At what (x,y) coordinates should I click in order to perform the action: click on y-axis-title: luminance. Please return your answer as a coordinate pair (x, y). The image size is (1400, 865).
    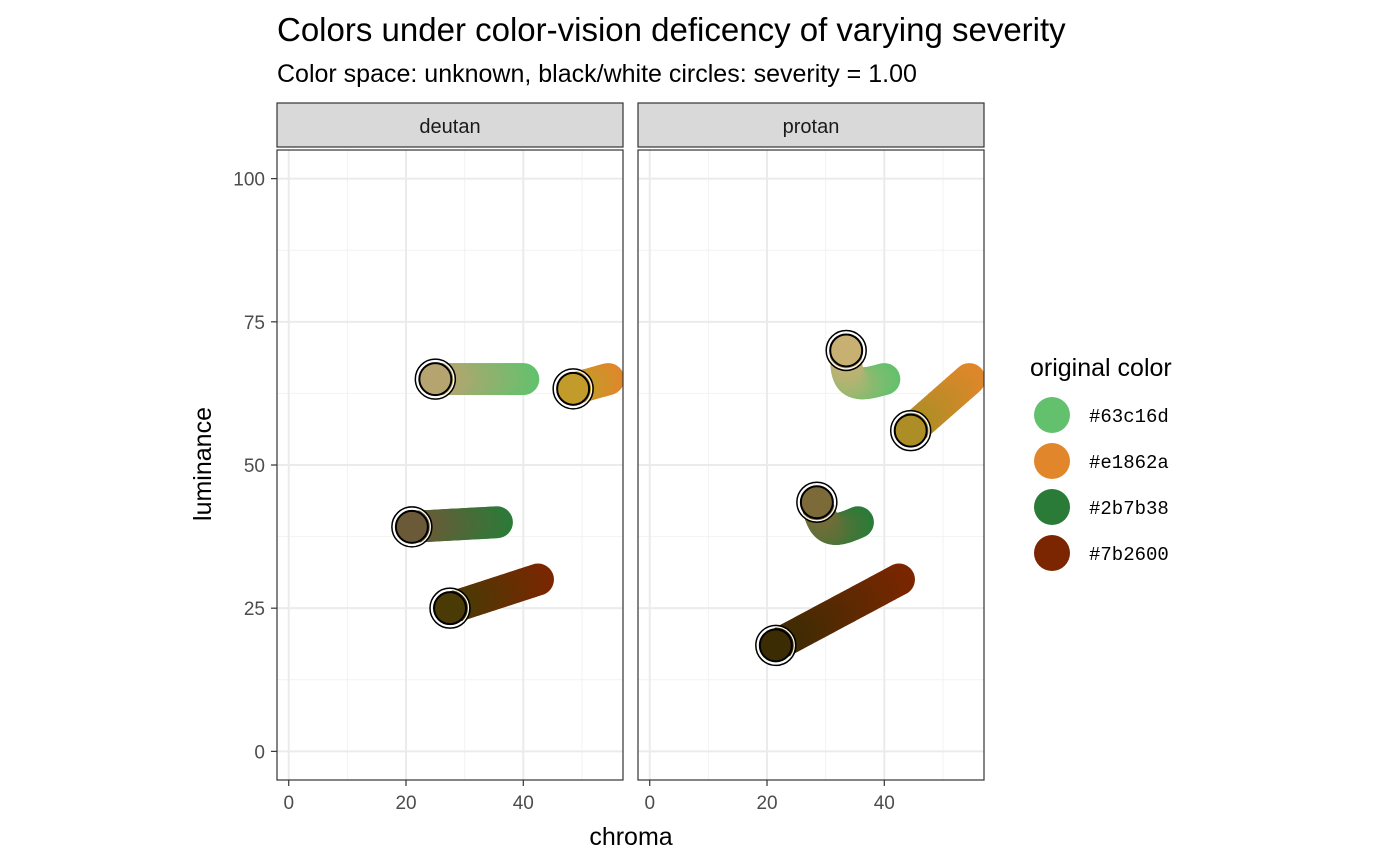
    Looking at the image, I should click on (203, 464).